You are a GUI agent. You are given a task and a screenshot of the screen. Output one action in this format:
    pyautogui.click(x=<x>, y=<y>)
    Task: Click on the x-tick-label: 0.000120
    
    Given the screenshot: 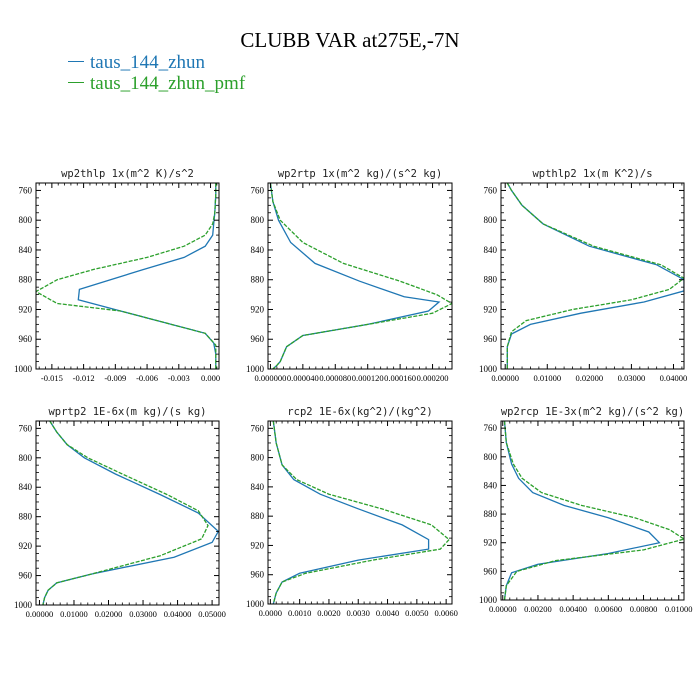 What is the action you would take?
    pyautogui.click(x=368, y=378)
    